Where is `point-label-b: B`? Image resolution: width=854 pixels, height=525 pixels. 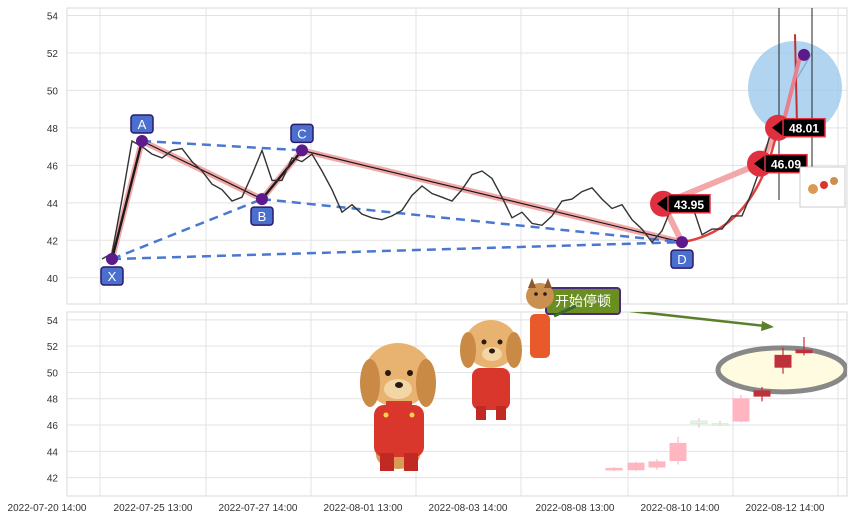
point-label-b: B is located at coordinates (262, 216).